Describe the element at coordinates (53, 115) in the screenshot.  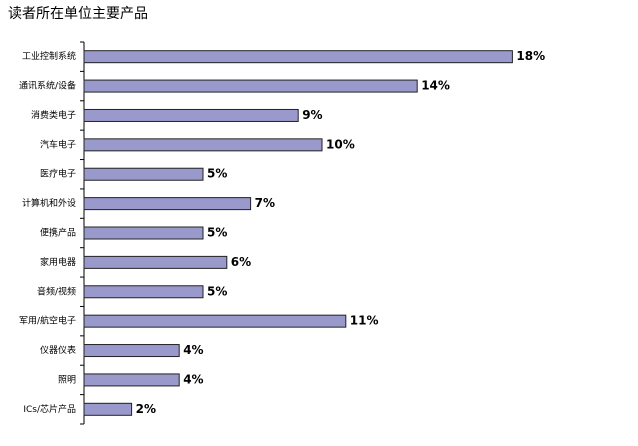
I see `category-label: 消费类电子` at that location.